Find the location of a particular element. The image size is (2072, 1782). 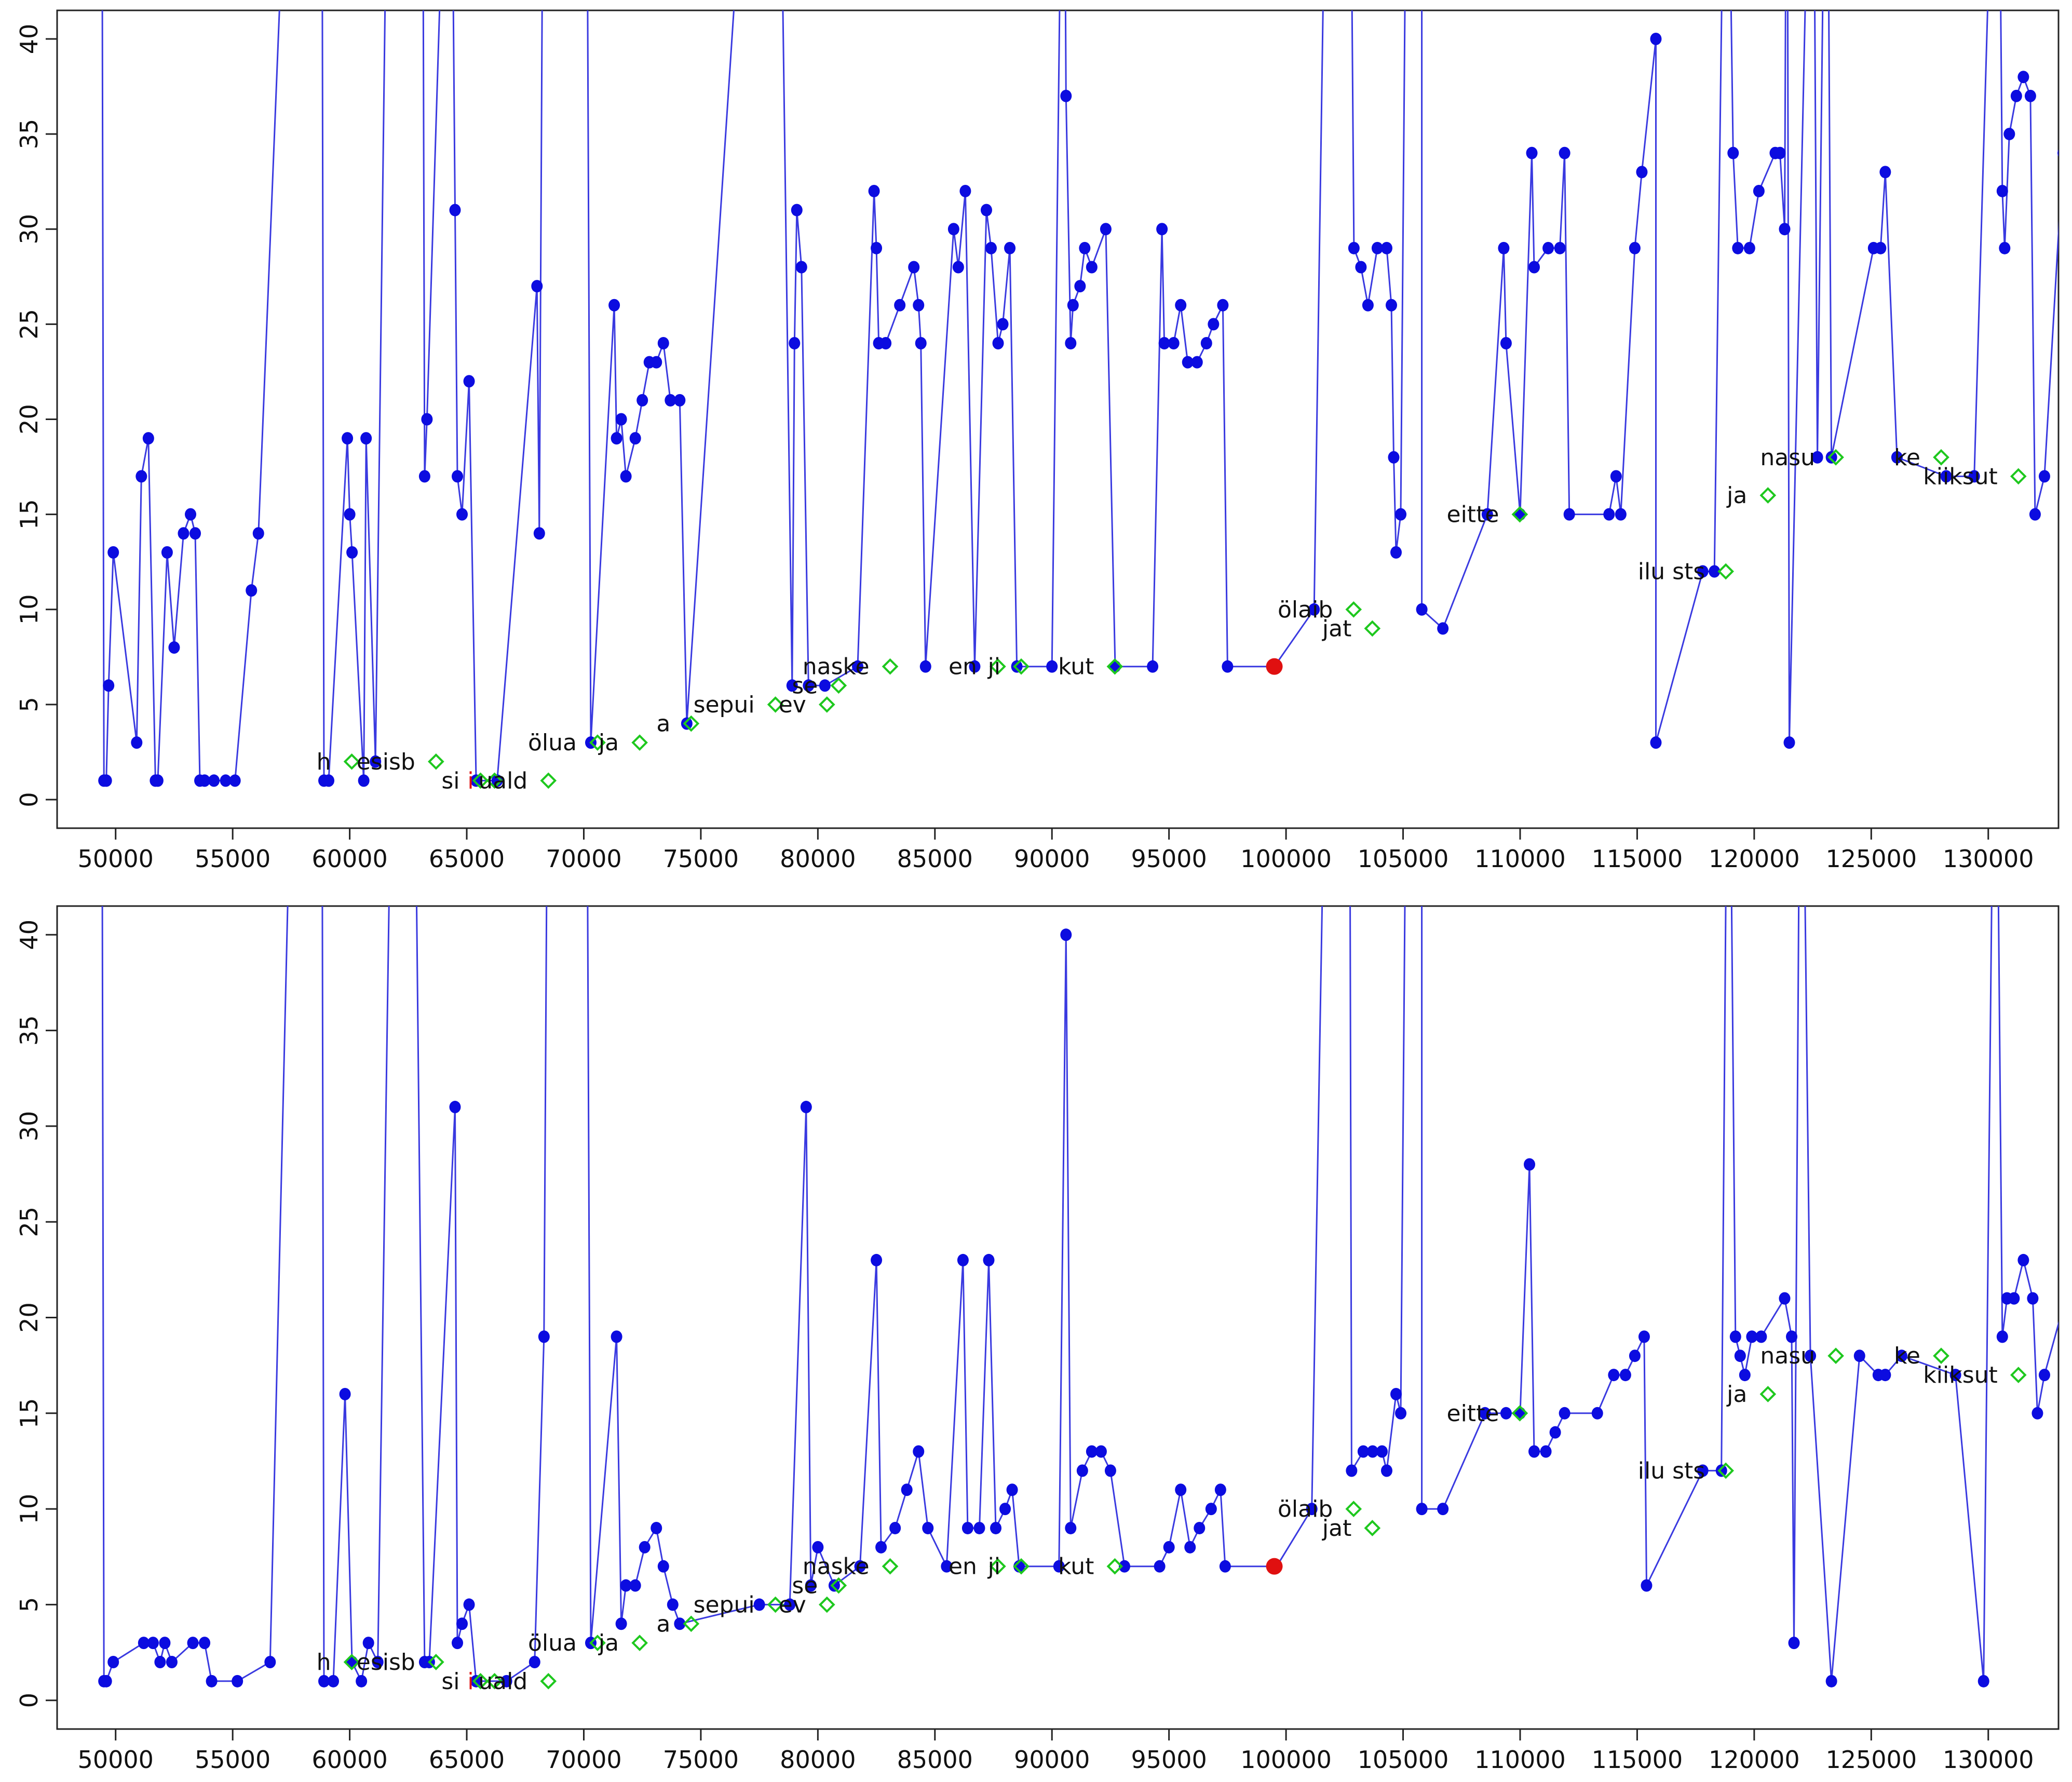

y-tick-label: 0 is located at coordinates (29, 1700).